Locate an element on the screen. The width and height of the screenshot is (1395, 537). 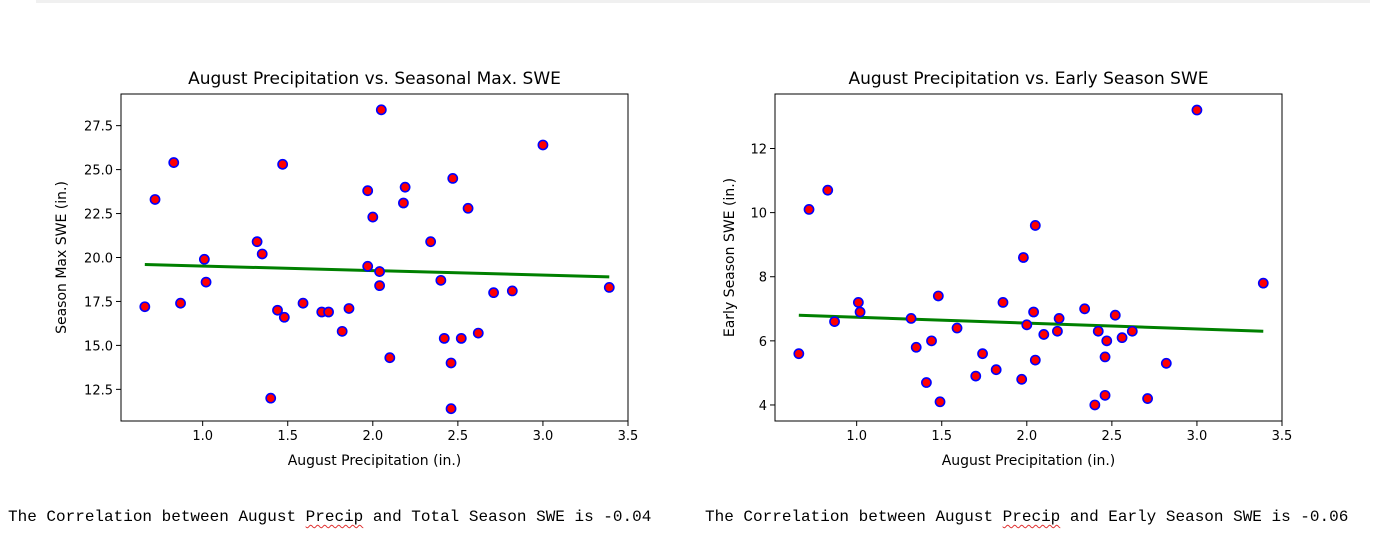
y-axis-label: Season Max SWE (in.) is located at coordinates (62, 257).